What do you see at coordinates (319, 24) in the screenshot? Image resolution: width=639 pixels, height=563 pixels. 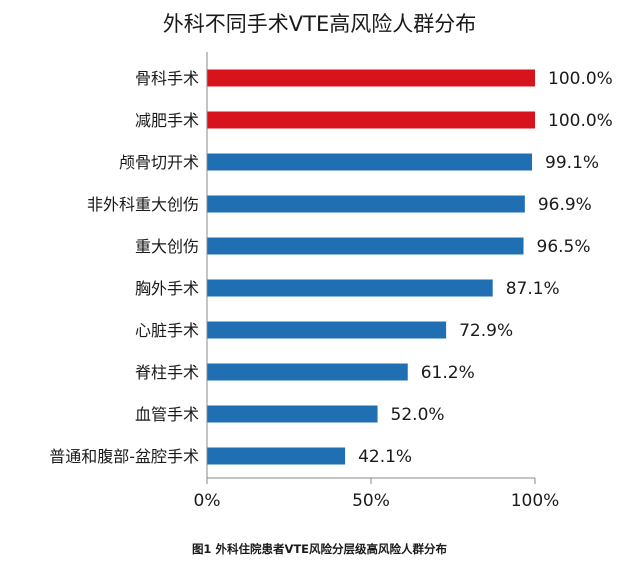 I see `chart-title: 外科不同手术VTE高风险人群分布` at bounding box center [319, 24].